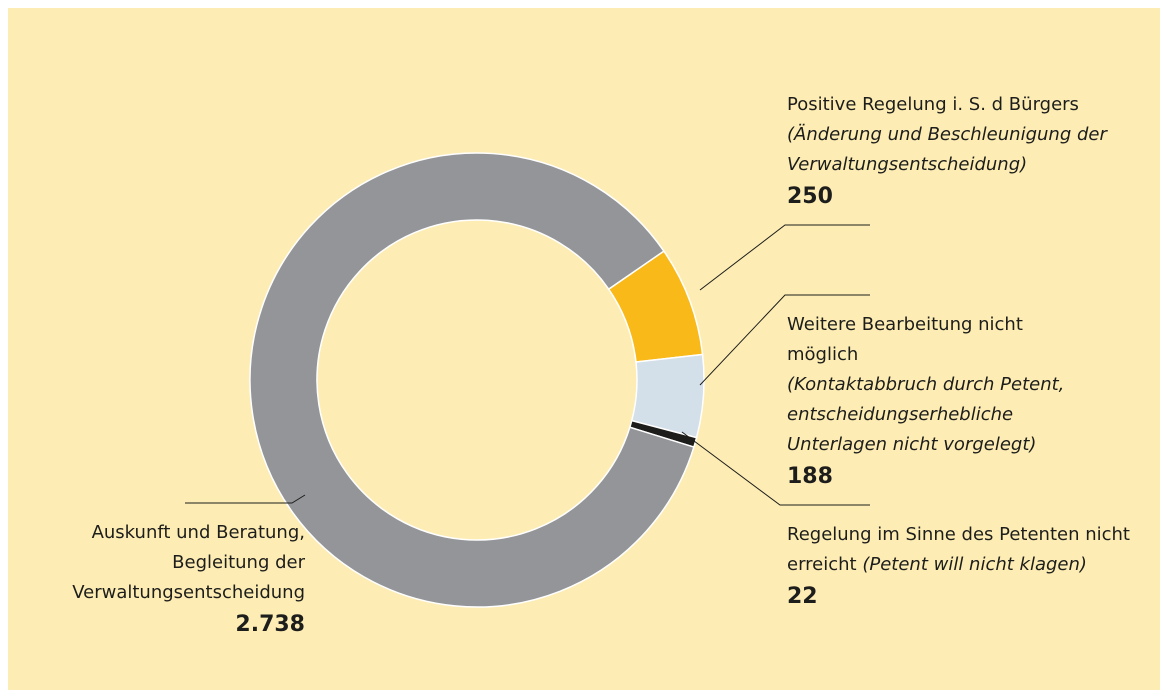 Image resolution: width=1168 pixels, height=698 pixels. I want to click on value-label: 250, so click(810, 196).